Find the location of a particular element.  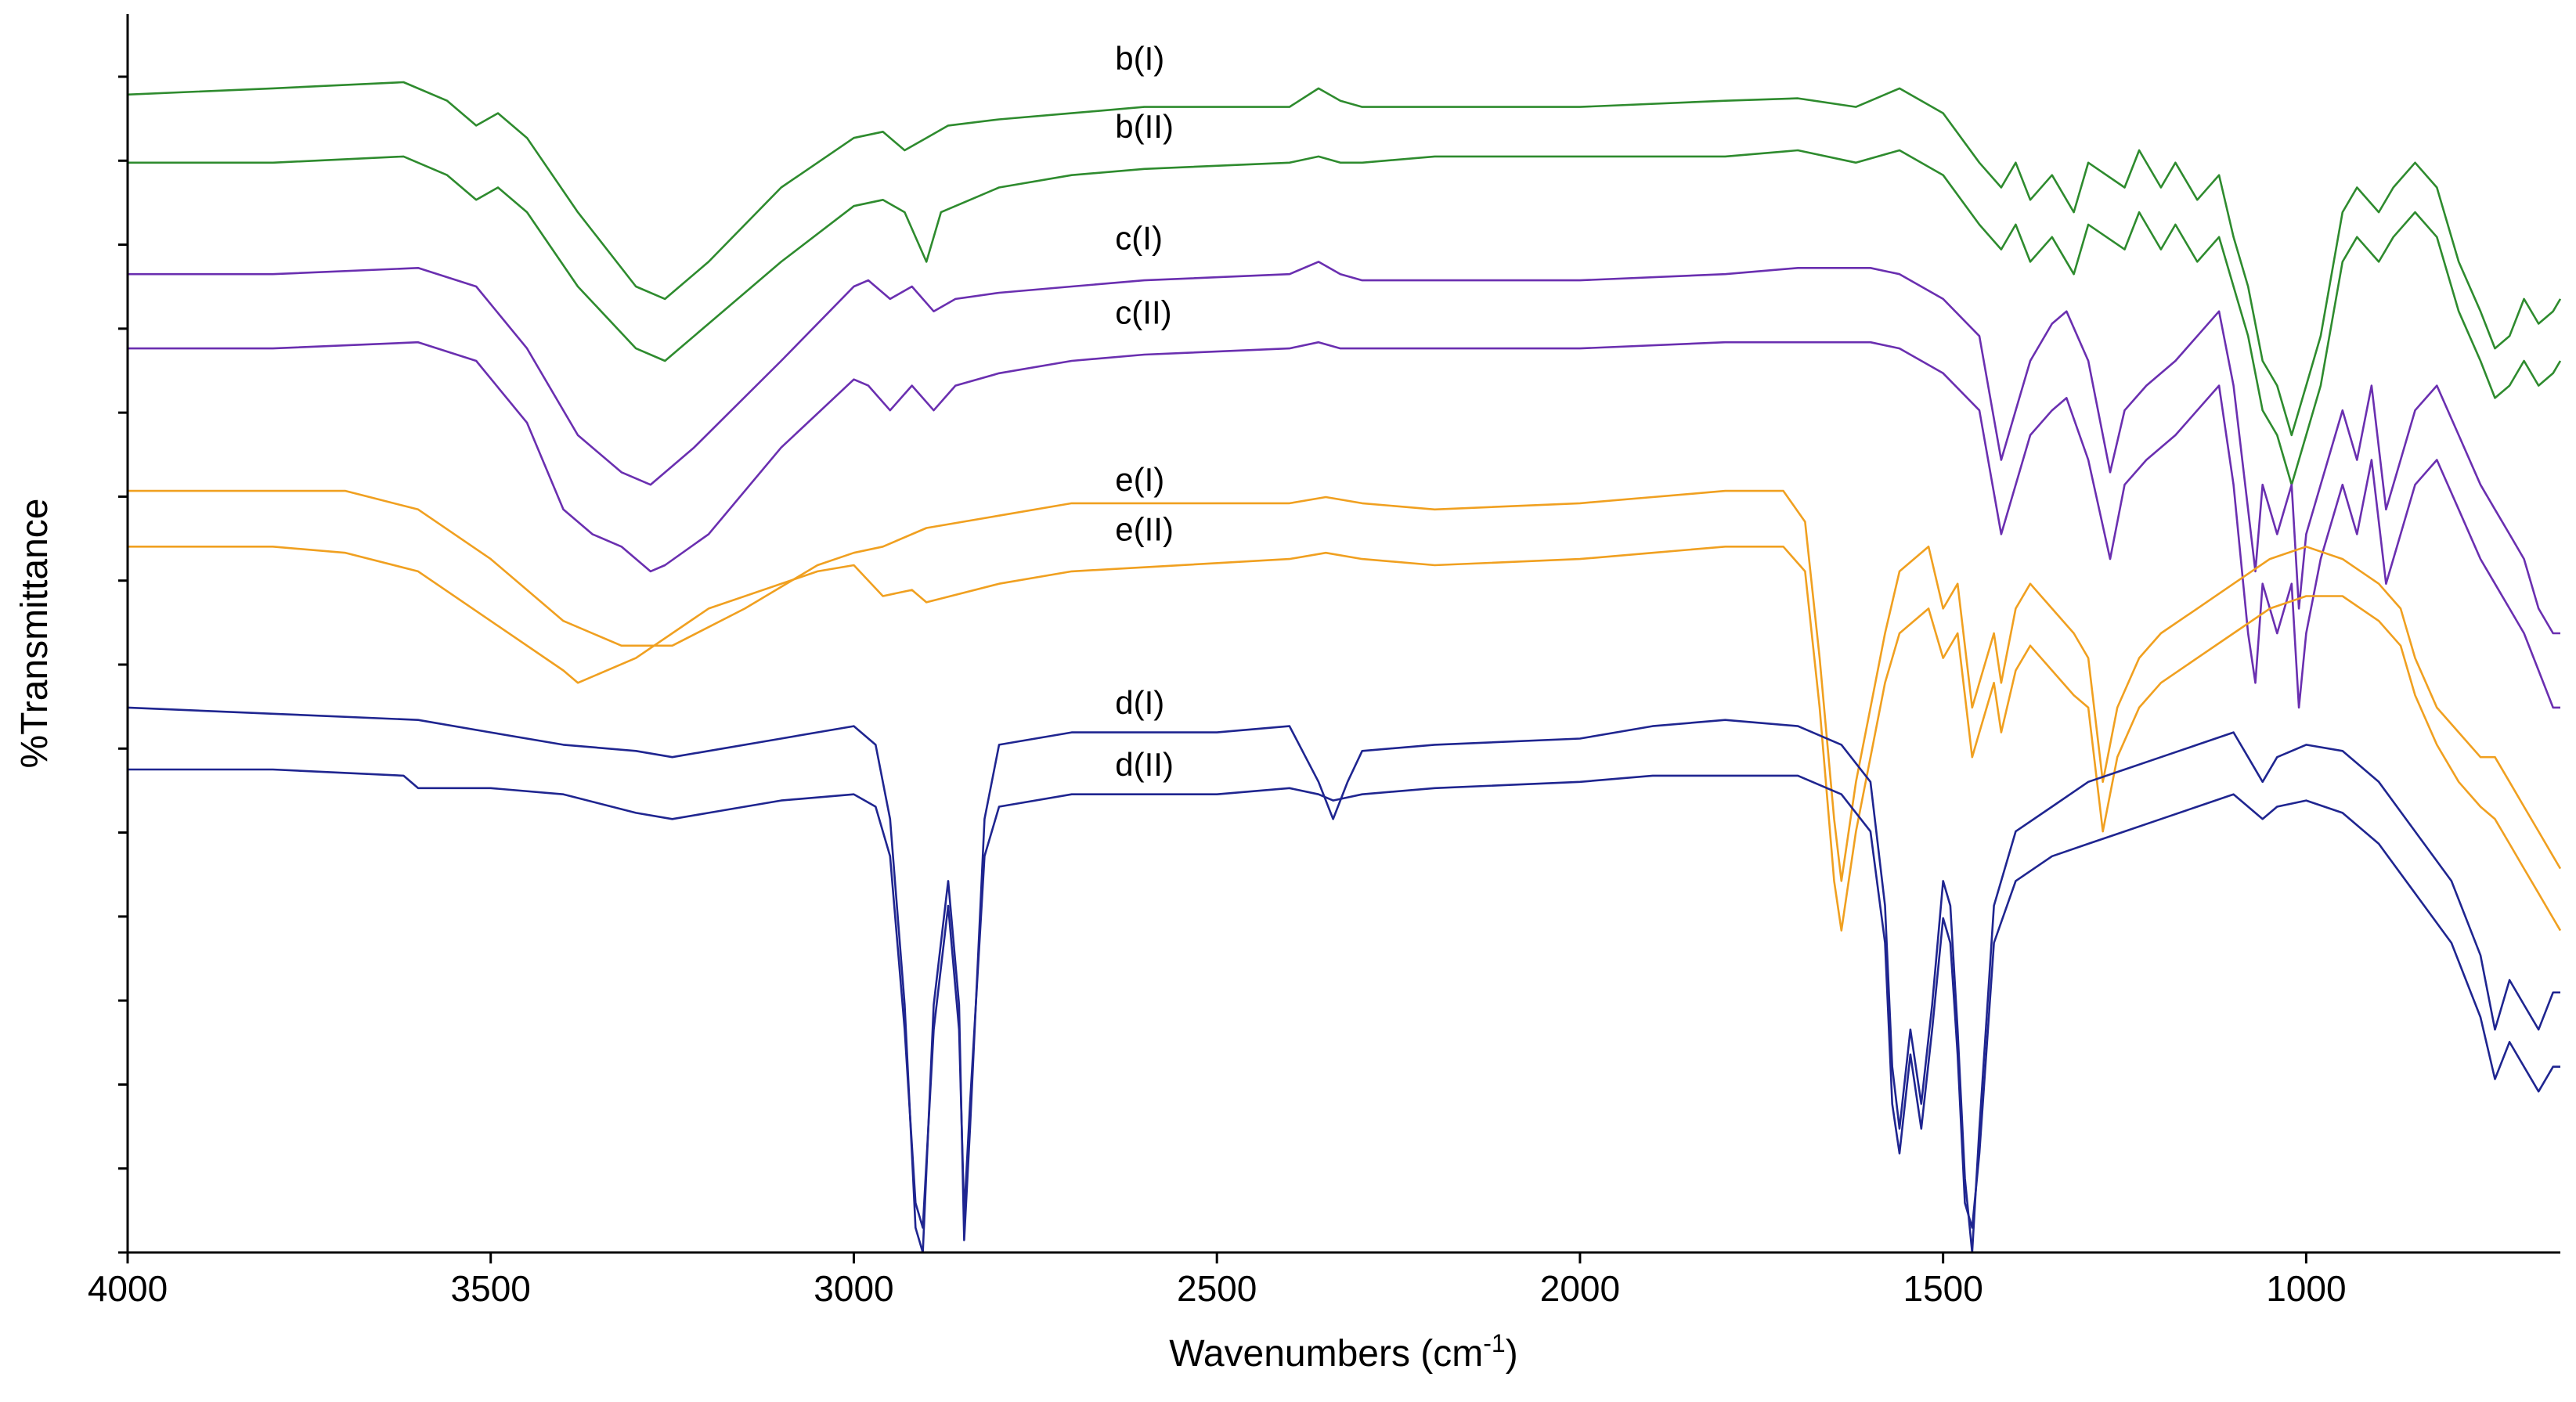

x-tick-label-2500: 2500 is located at coordinates (1217, 1288).